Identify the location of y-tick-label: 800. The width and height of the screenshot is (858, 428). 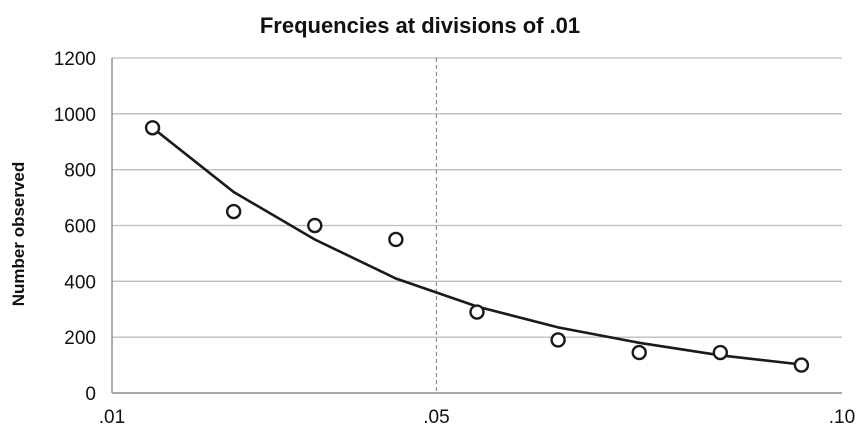
(80, 171).